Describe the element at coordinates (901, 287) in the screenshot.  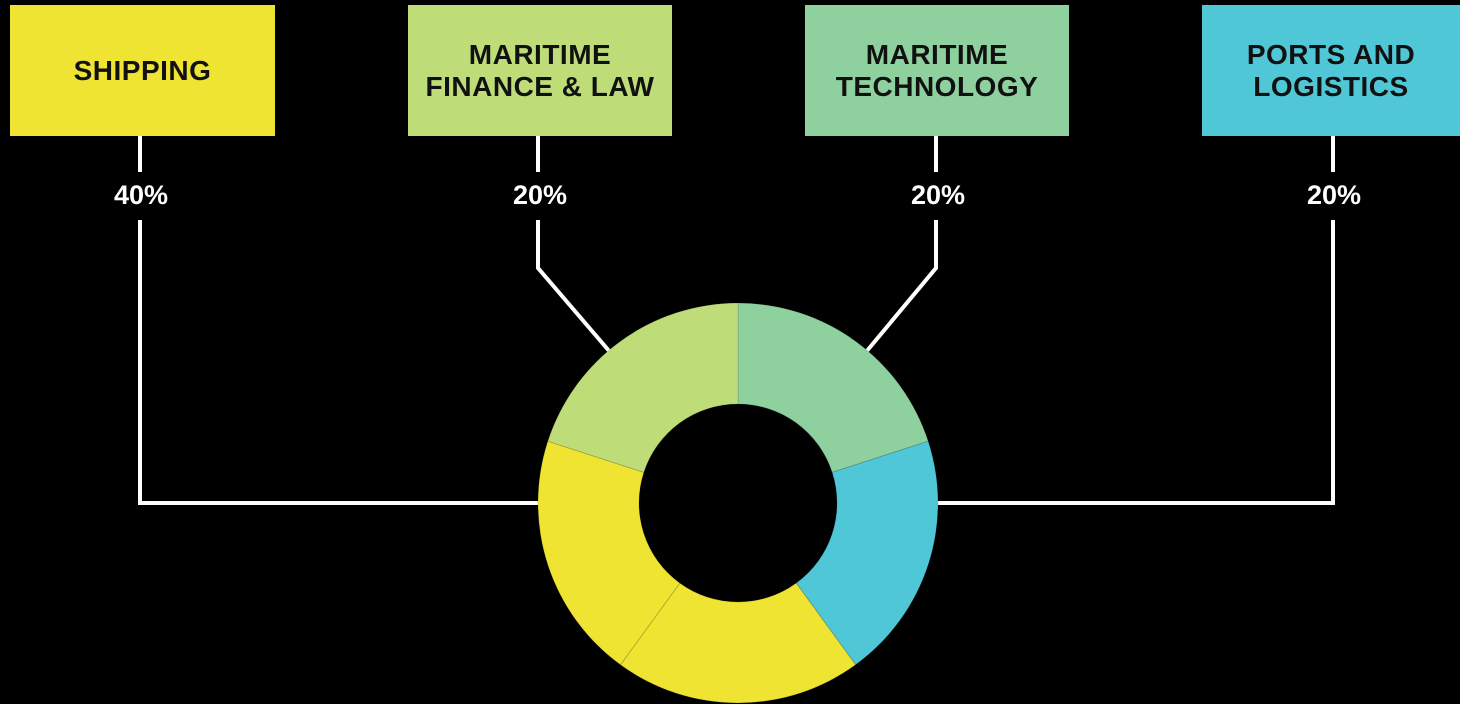
I see `connector-maritime-technology-bottom` at that location.